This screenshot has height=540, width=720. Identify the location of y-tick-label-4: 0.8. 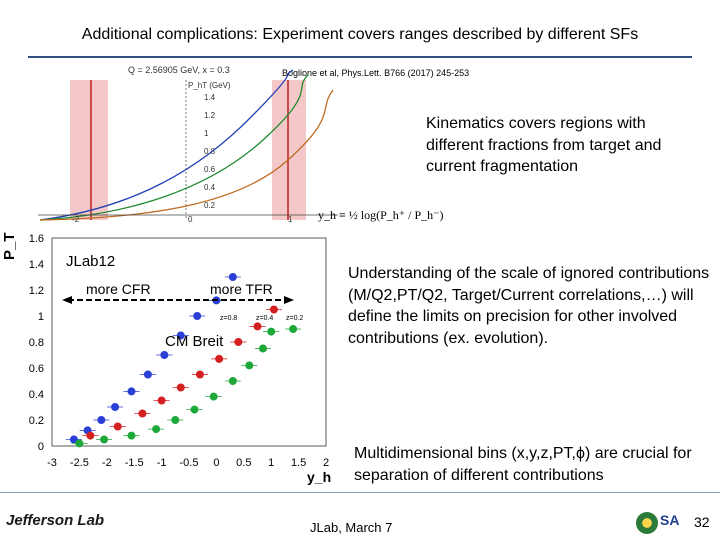
(36, 343).